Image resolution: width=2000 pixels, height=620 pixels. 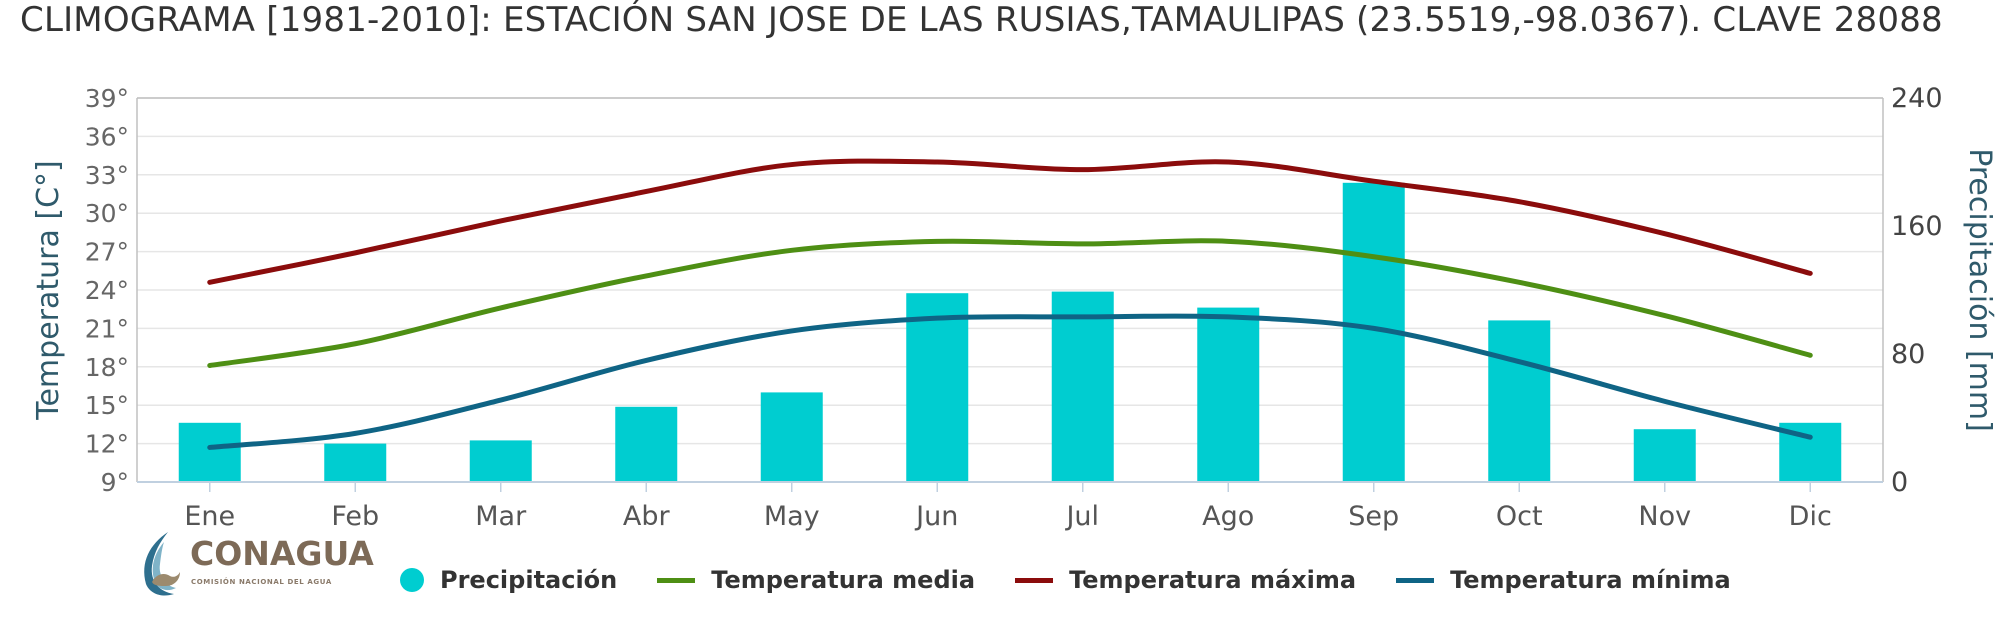 What do you see at coordinates (1908, 354) in the screenshot?
I see `y-right-tick-label: 80` at bounding box center [1908, 354].